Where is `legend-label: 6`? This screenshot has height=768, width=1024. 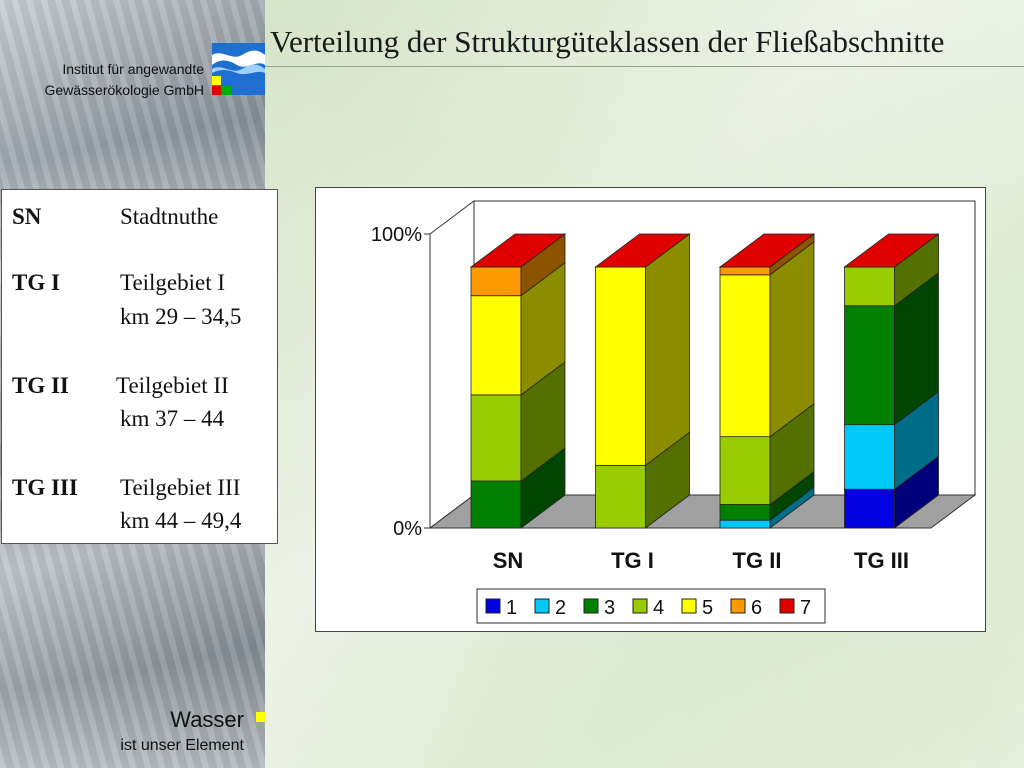 legend-label: 6 is located at coordinates (756, 608).